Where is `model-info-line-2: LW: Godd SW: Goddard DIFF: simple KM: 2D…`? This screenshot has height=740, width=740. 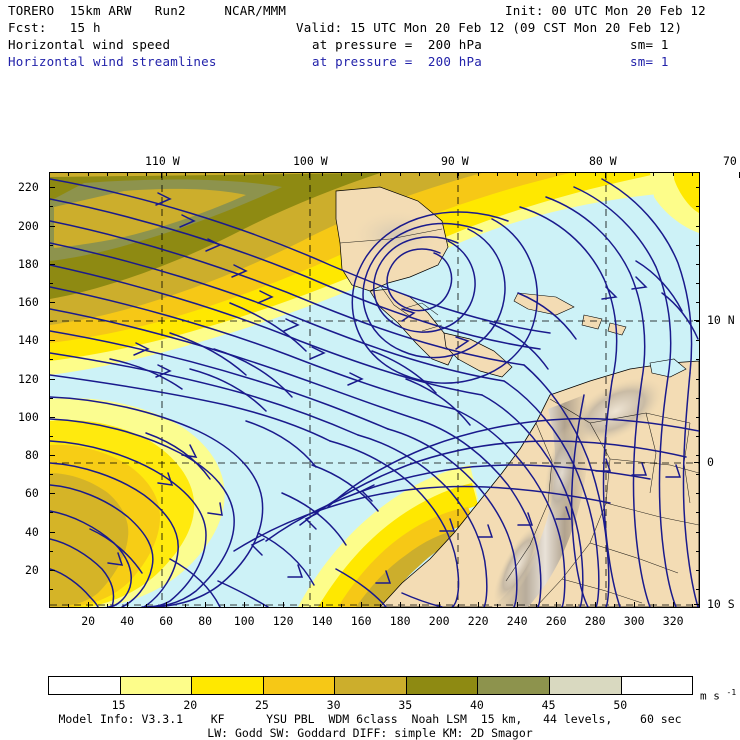
model-info-line-2: LW: Godd SW: Goddard DIFF: simple KM: 2D… is located at coordinates (370, 733).